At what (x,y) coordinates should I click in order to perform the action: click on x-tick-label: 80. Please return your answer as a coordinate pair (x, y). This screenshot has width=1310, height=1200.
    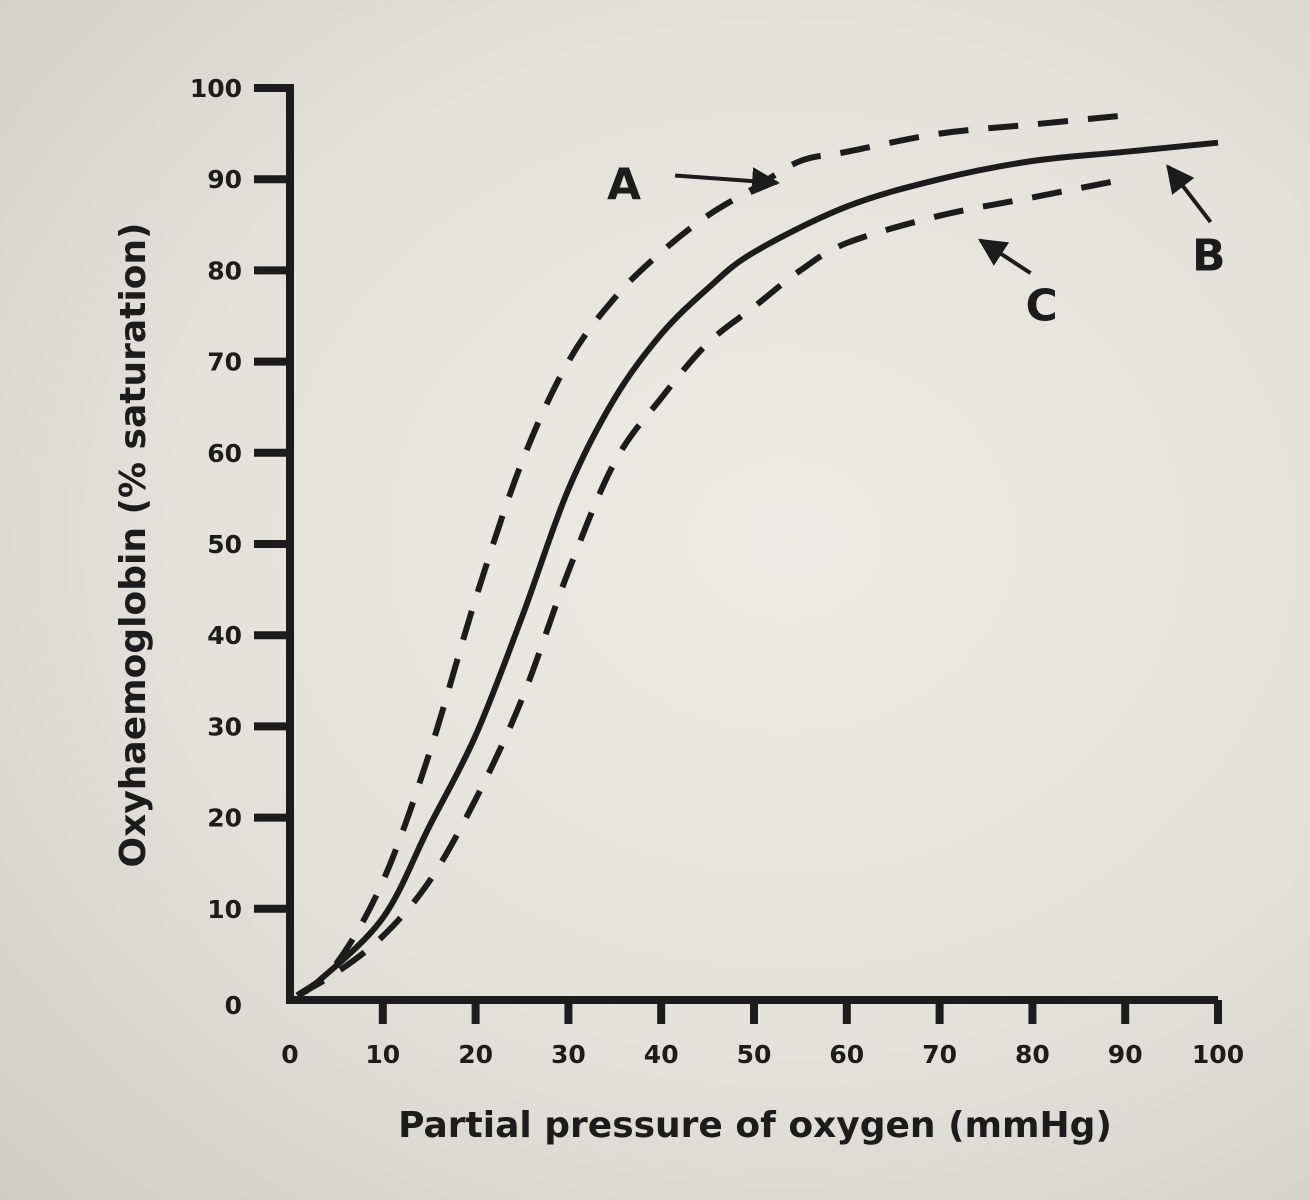
    Looking at the image, I should click on (1032, 1054).